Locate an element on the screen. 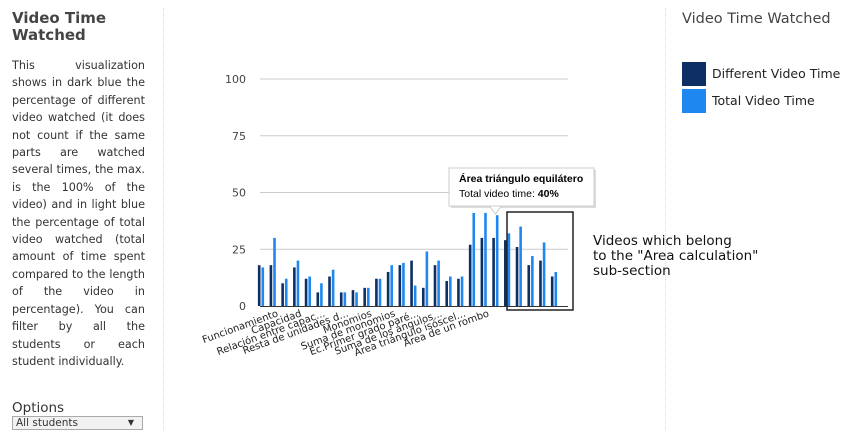  annotation-line: to the "Area calculation" is located at coordinates (693, 256).